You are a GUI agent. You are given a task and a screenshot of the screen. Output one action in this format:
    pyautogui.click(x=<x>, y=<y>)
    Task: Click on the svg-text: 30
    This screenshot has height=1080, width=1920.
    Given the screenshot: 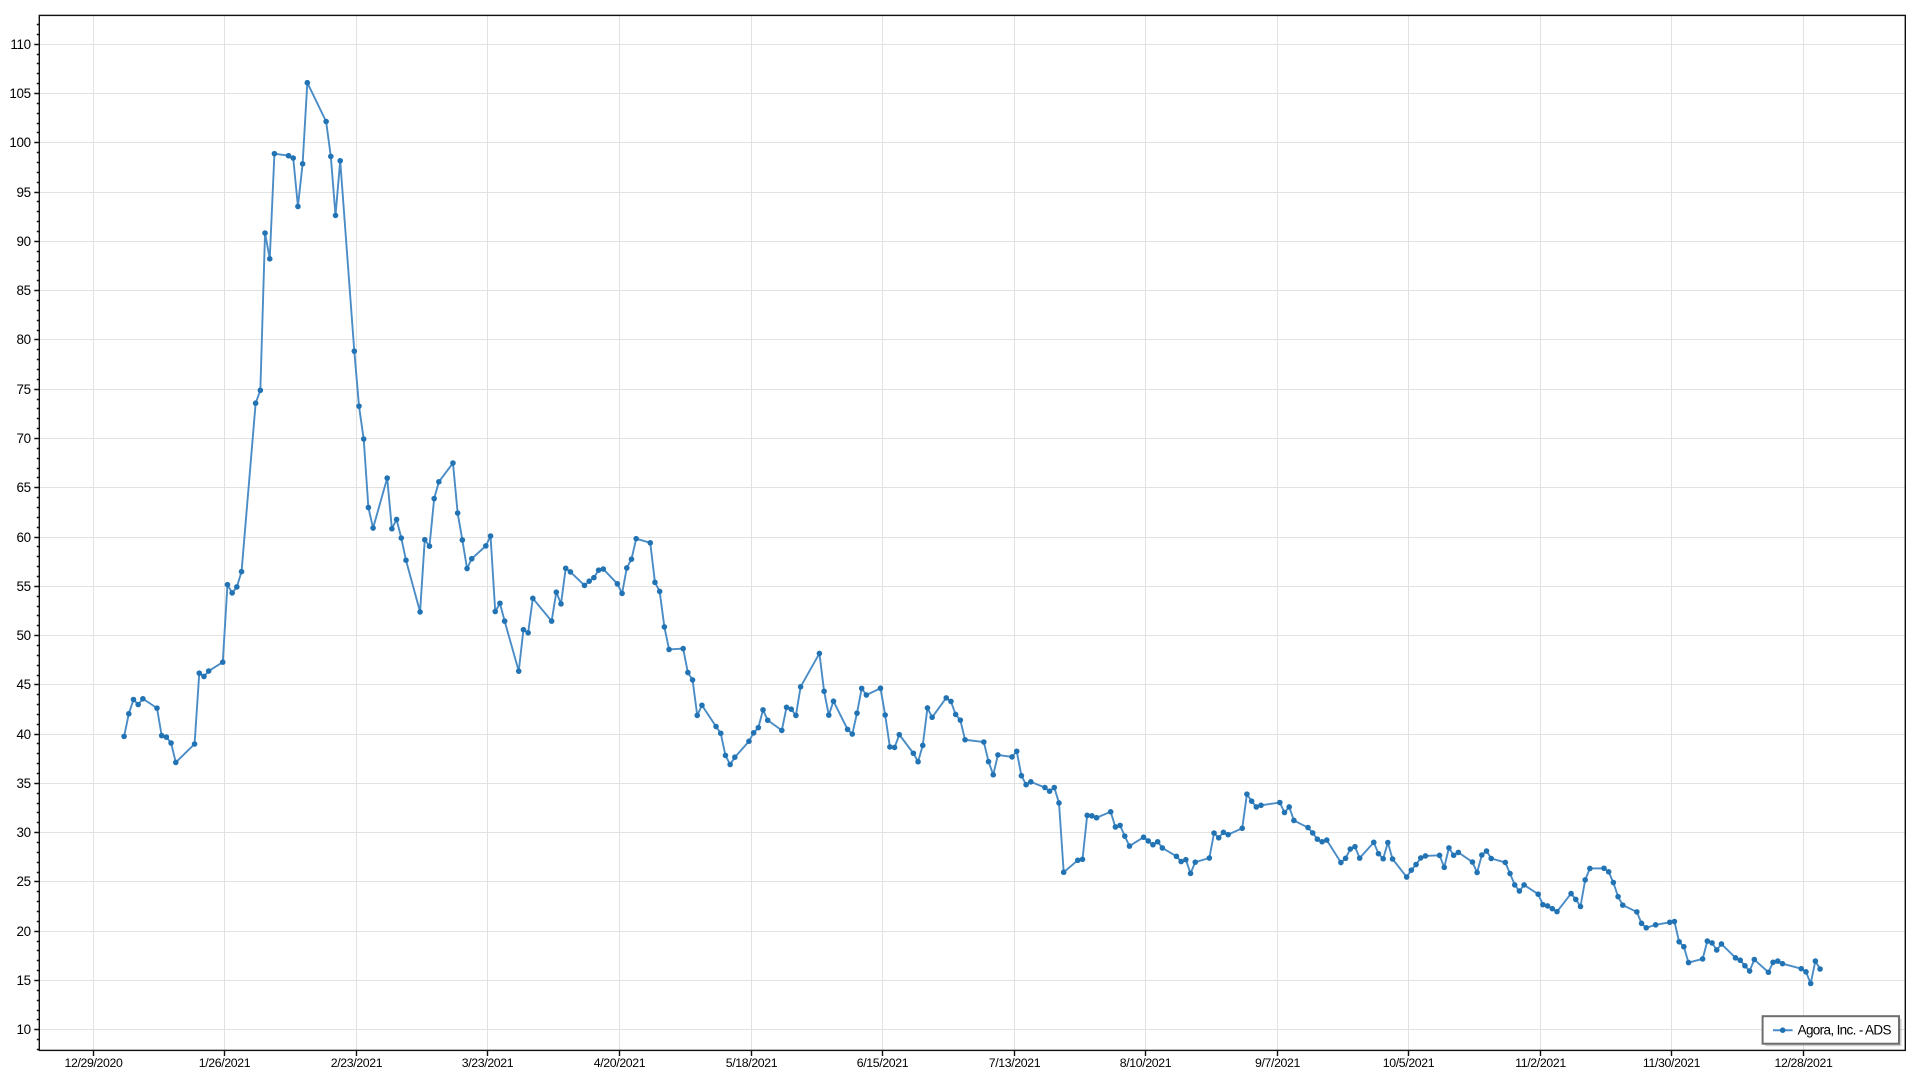 What is the action you would take?
    pyautogui.click(x=24, y=832)
    